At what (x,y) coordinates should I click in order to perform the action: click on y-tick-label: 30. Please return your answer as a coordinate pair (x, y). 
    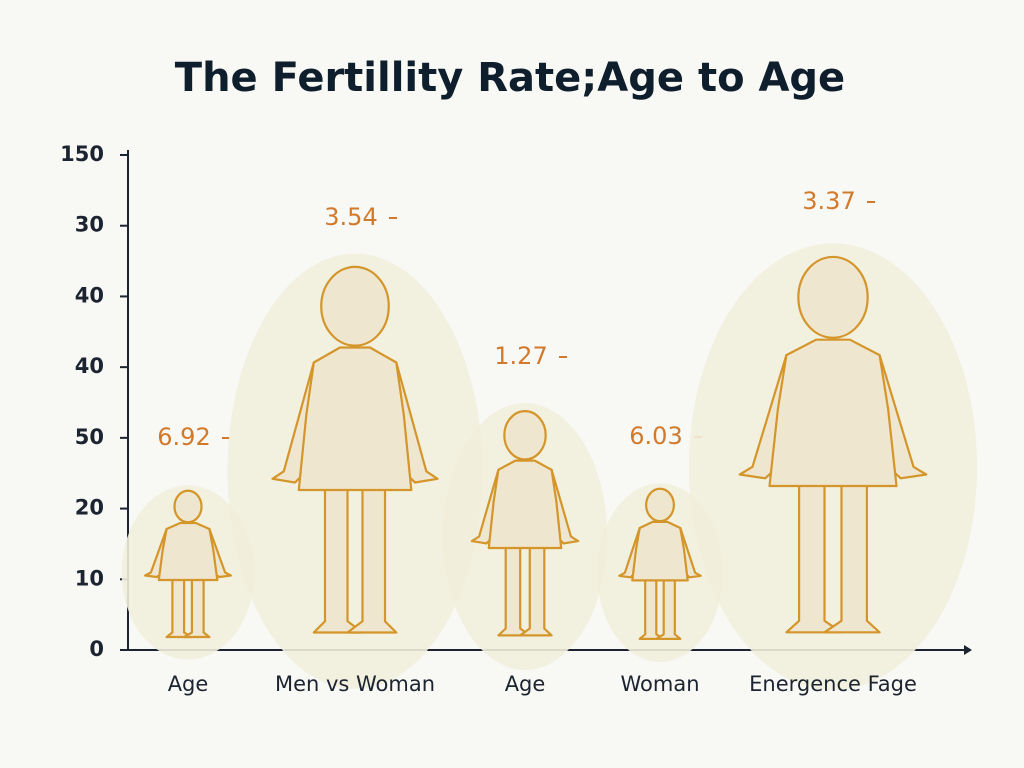
    Looking at the image, I should click on (89, 225).